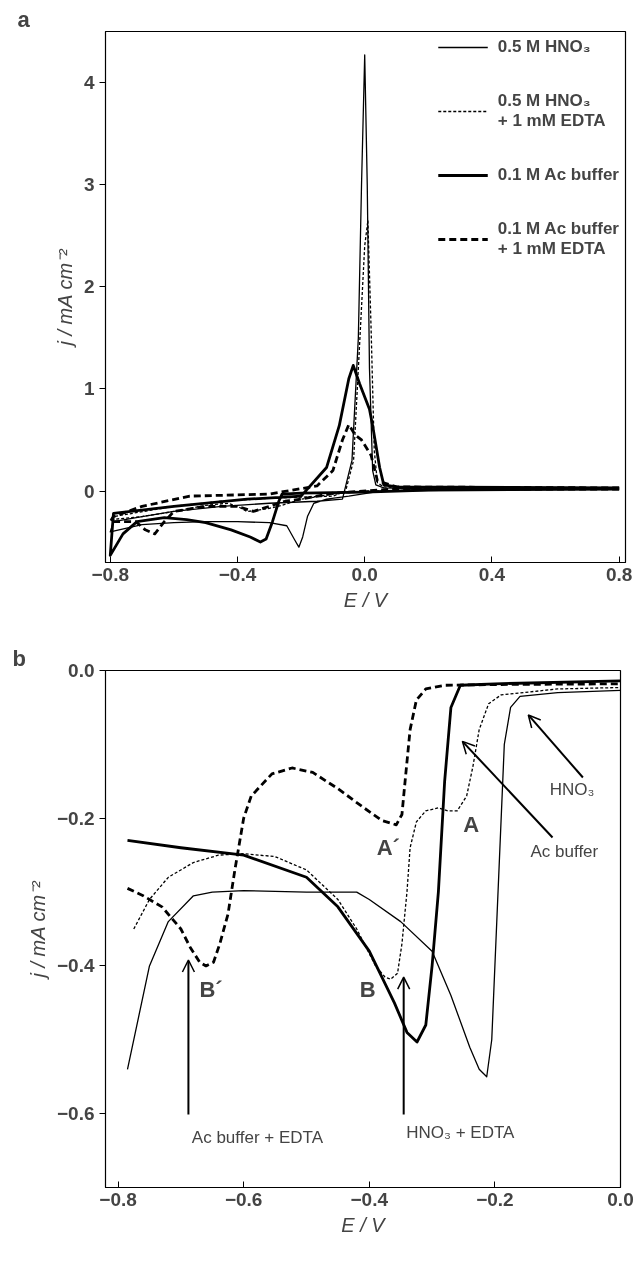 The width and height of the screenshot is (643, 1264). What do you see at coordinates (572, 789) in the screenshot?
I see `annotation: HNO₃` at bounding box center [572, 789].